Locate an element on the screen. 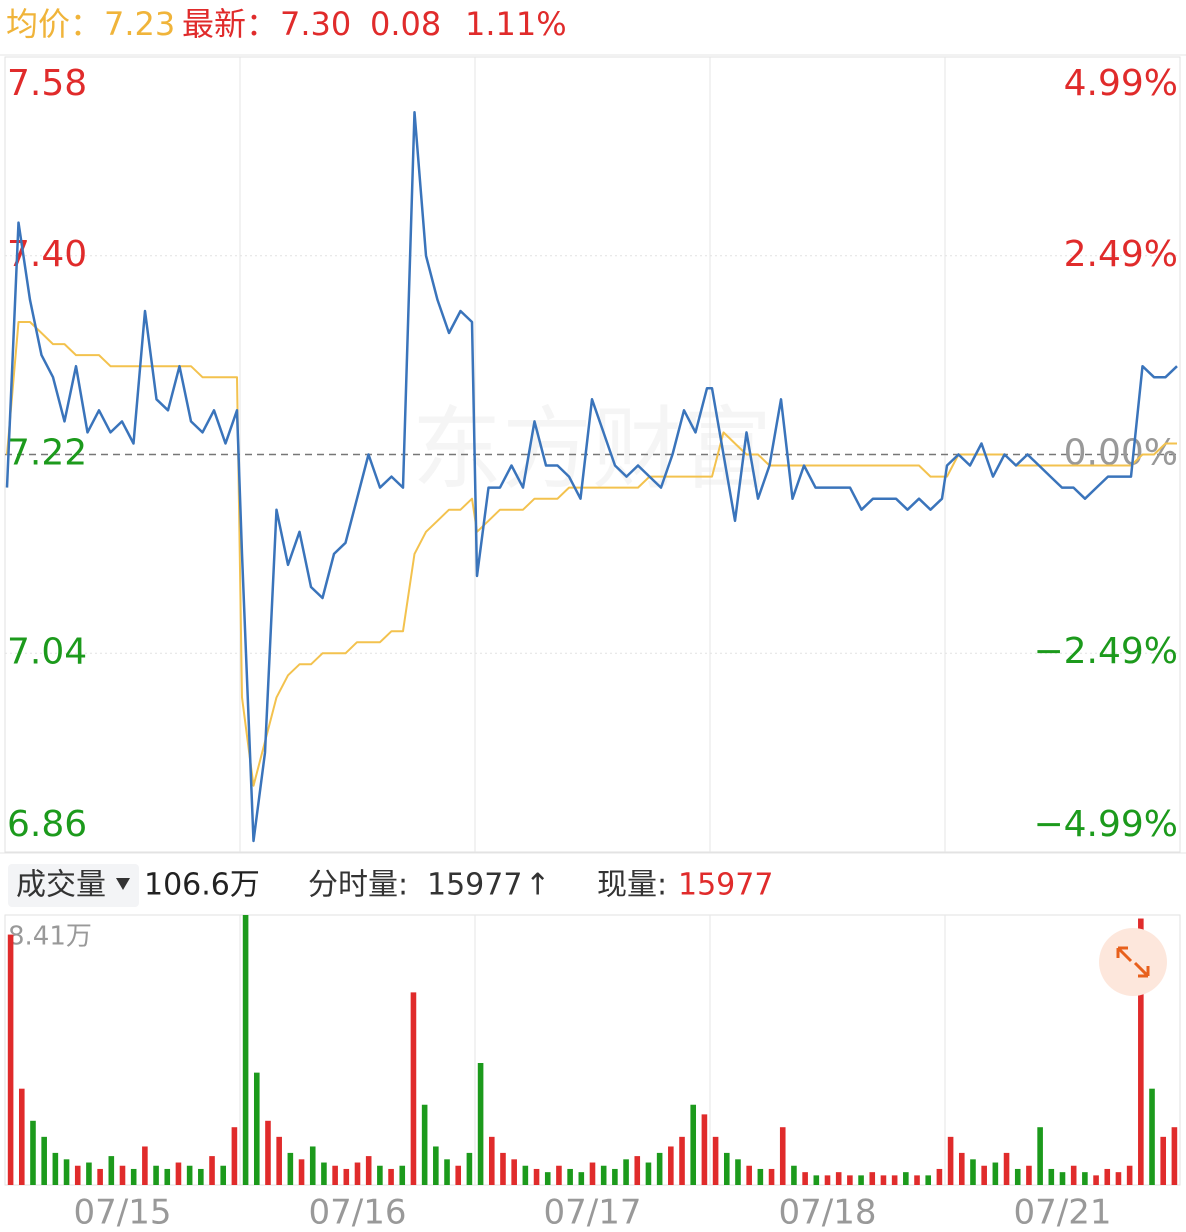 The image size is (1186, 1232). header: 均价： 7.23 最新： 7.30 0.08 1.11% is located at coordinates (286, 24).